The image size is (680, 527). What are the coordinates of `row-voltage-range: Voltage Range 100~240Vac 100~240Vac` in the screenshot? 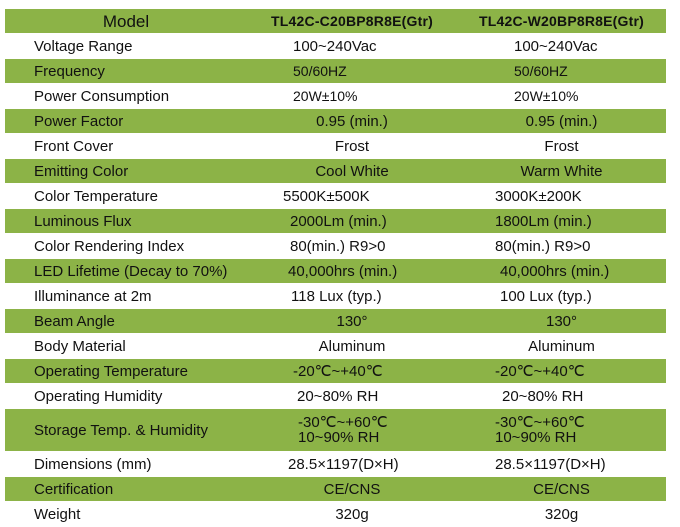 It's located at (335, 46).